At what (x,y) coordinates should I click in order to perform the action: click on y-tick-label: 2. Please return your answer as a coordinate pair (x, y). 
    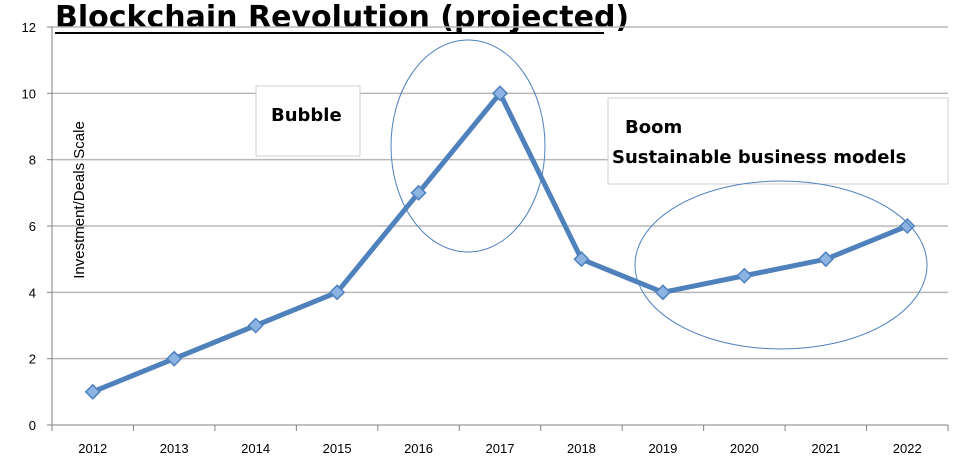
    Looking at the image, I should click on (32, 359).